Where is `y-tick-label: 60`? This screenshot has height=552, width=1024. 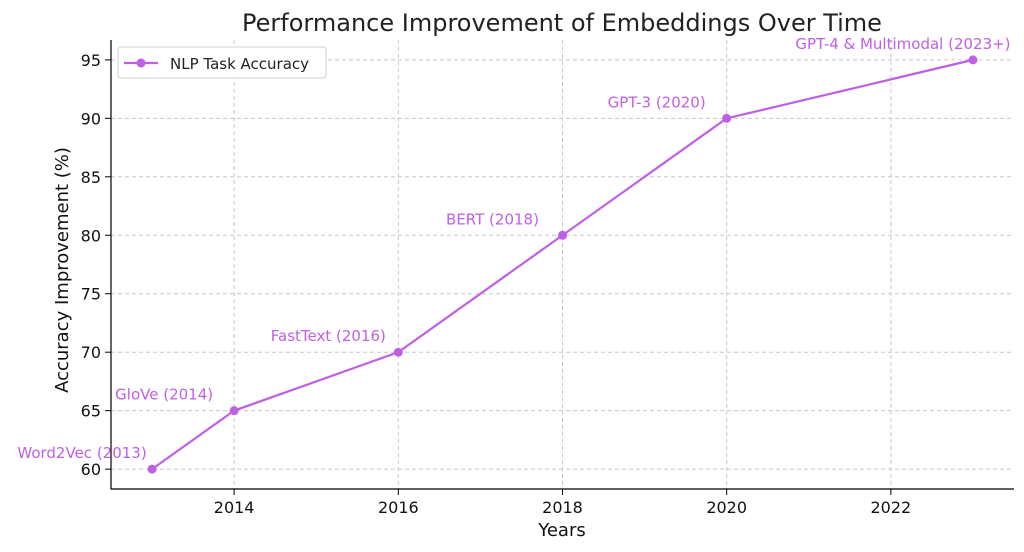 y-tick-label: 60 is located at coordinates (91, 469).